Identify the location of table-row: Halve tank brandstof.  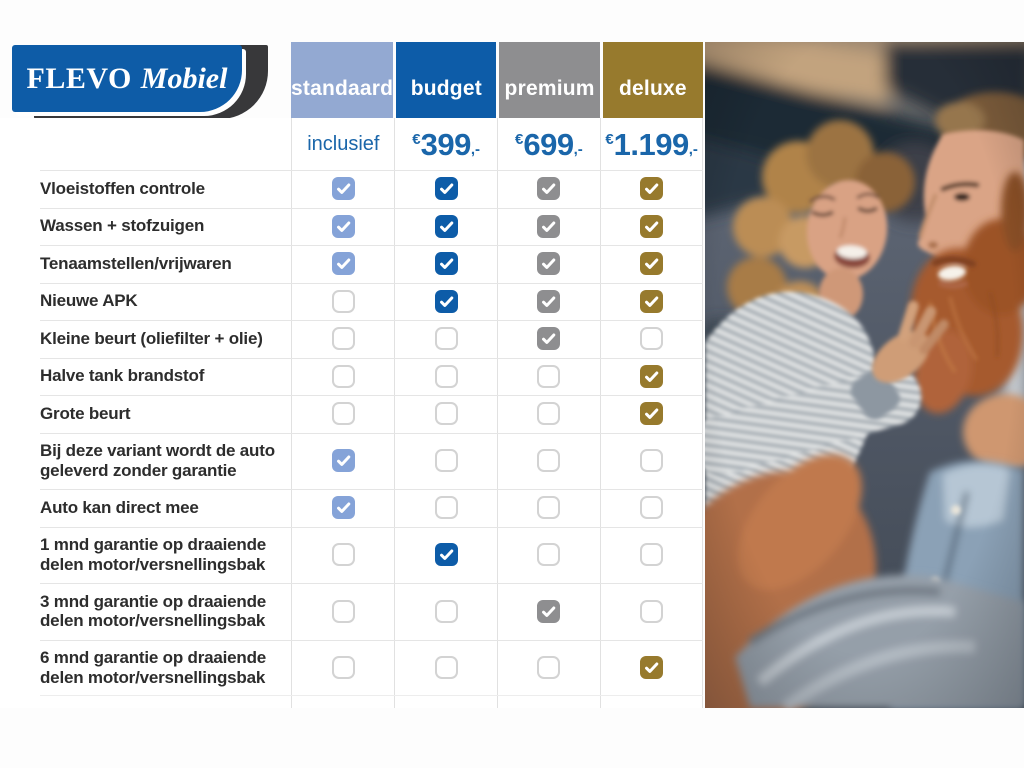
(351, 376).